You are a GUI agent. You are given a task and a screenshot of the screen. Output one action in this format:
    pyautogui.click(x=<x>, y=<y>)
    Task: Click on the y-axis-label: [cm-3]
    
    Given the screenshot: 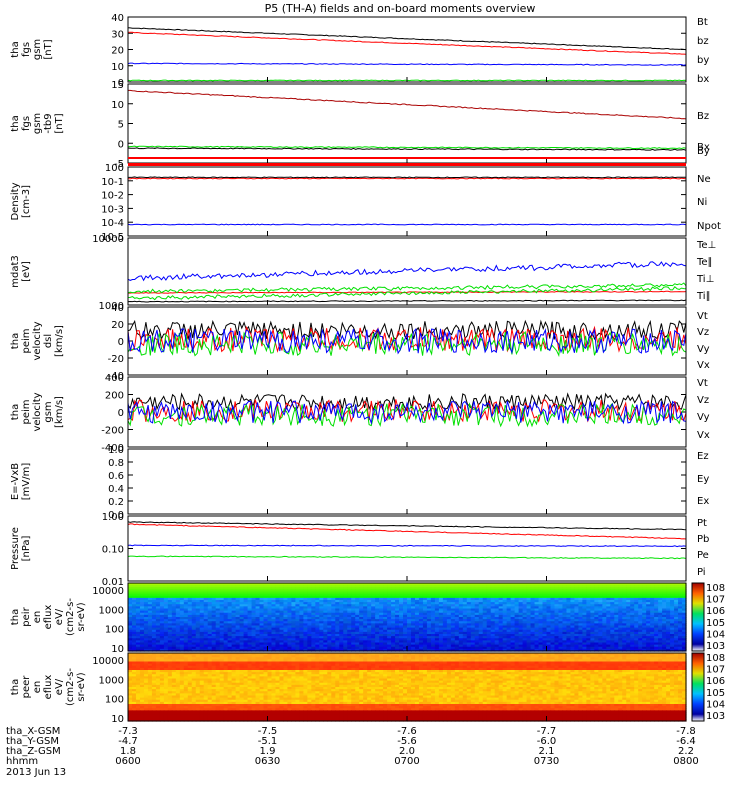 What is the action you would take?
    pyautogui.click(x=26, y=201)
    